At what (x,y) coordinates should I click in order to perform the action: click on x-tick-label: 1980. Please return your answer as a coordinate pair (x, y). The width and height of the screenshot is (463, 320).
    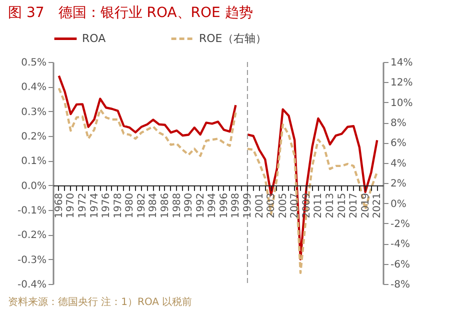
    Looking at the image, I should click on (130, 205).